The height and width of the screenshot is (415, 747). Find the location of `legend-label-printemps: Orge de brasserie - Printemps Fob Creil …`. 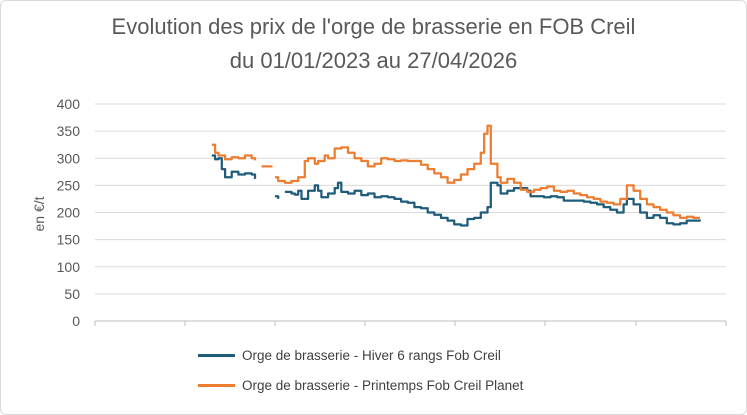

legend-label-printemps: Orge de brasserie - Printemps Fob Creil … is located at coordinates (383, 385).